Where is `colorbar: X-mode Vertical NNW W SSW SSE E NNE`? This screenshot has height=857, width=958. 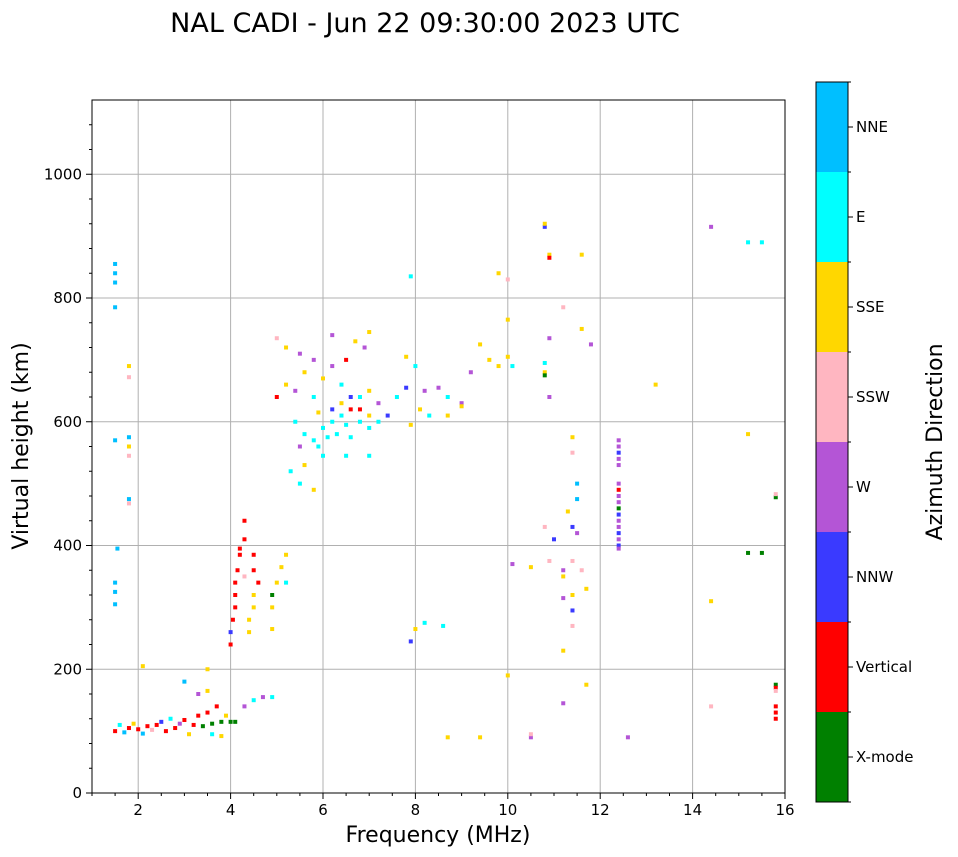
colorbar: X-mode Vertical NNW W SSW SSE E NNE is located at coordinates (864, 442).